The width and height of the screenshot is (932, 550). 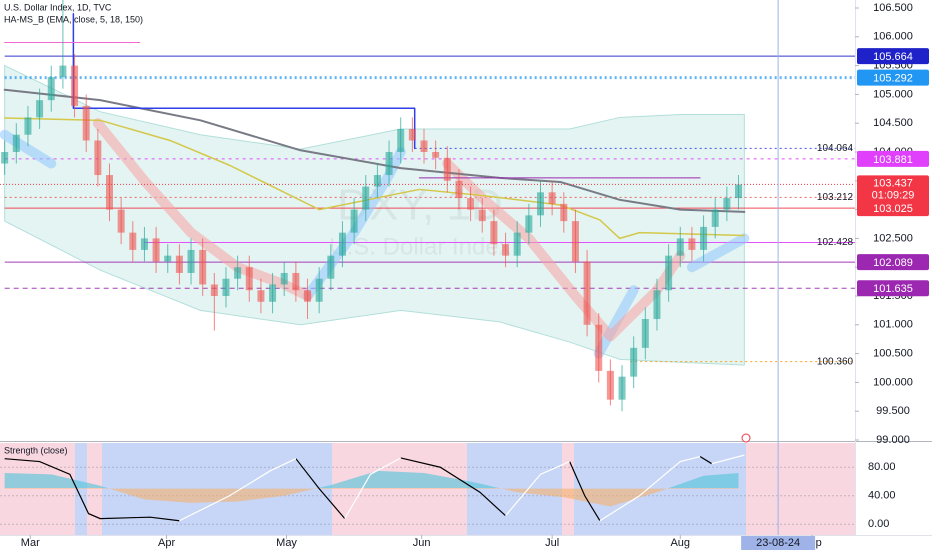 I want to click on cursor-date-box, so click(x=778, y=543).